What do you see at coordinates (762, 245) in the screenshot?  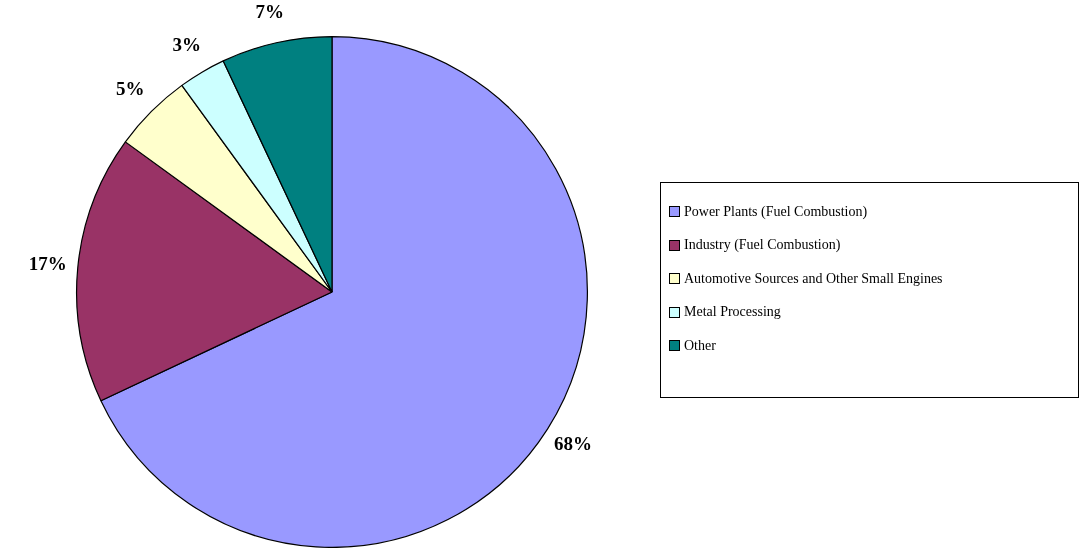 I see `legend-label: Industry (Fuel Combustion)` at bounding box center [762, 245].